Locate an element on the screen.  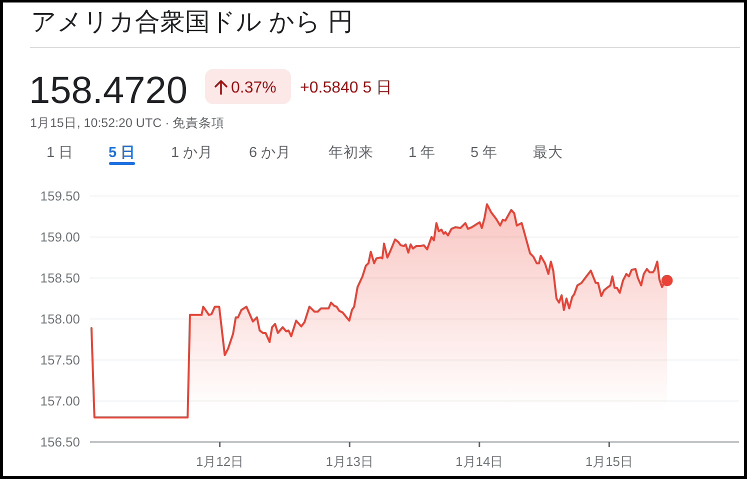
x-tick-label: 1月14日 is located at coordinates (480, 461).